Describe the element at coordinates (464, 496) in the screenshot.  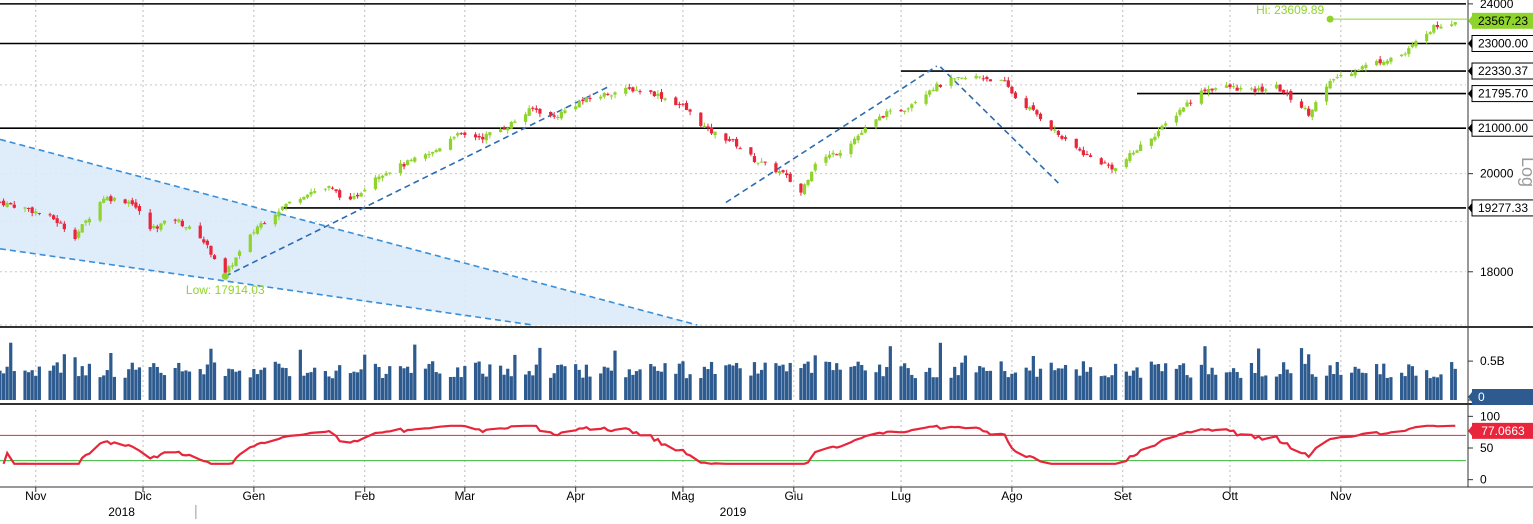
I see `x-tick-label-mar: Mar` at that location.